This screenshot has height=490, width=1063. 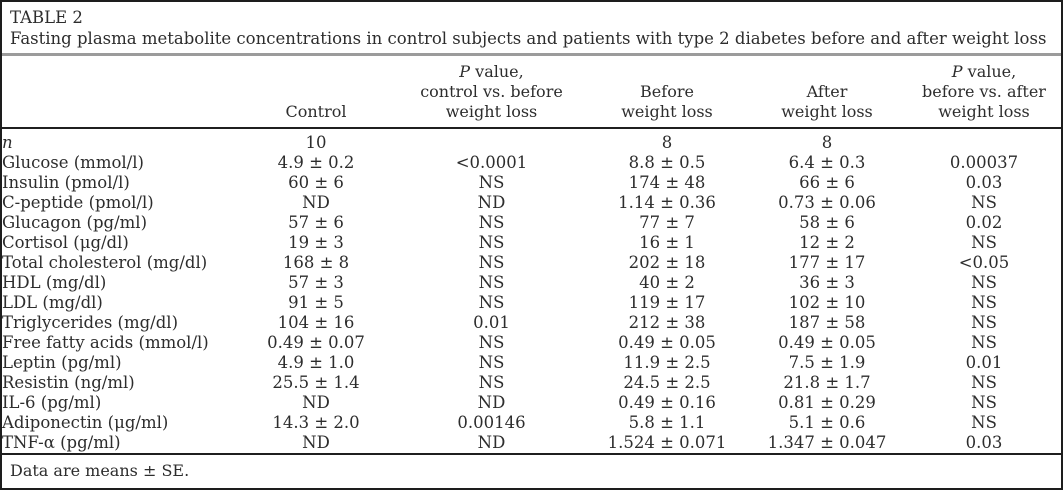 What do you see at coordinates (316, 302) in the screenshot?
I see `value-cell: 91 ± 5` at bounding box center [316, 302].